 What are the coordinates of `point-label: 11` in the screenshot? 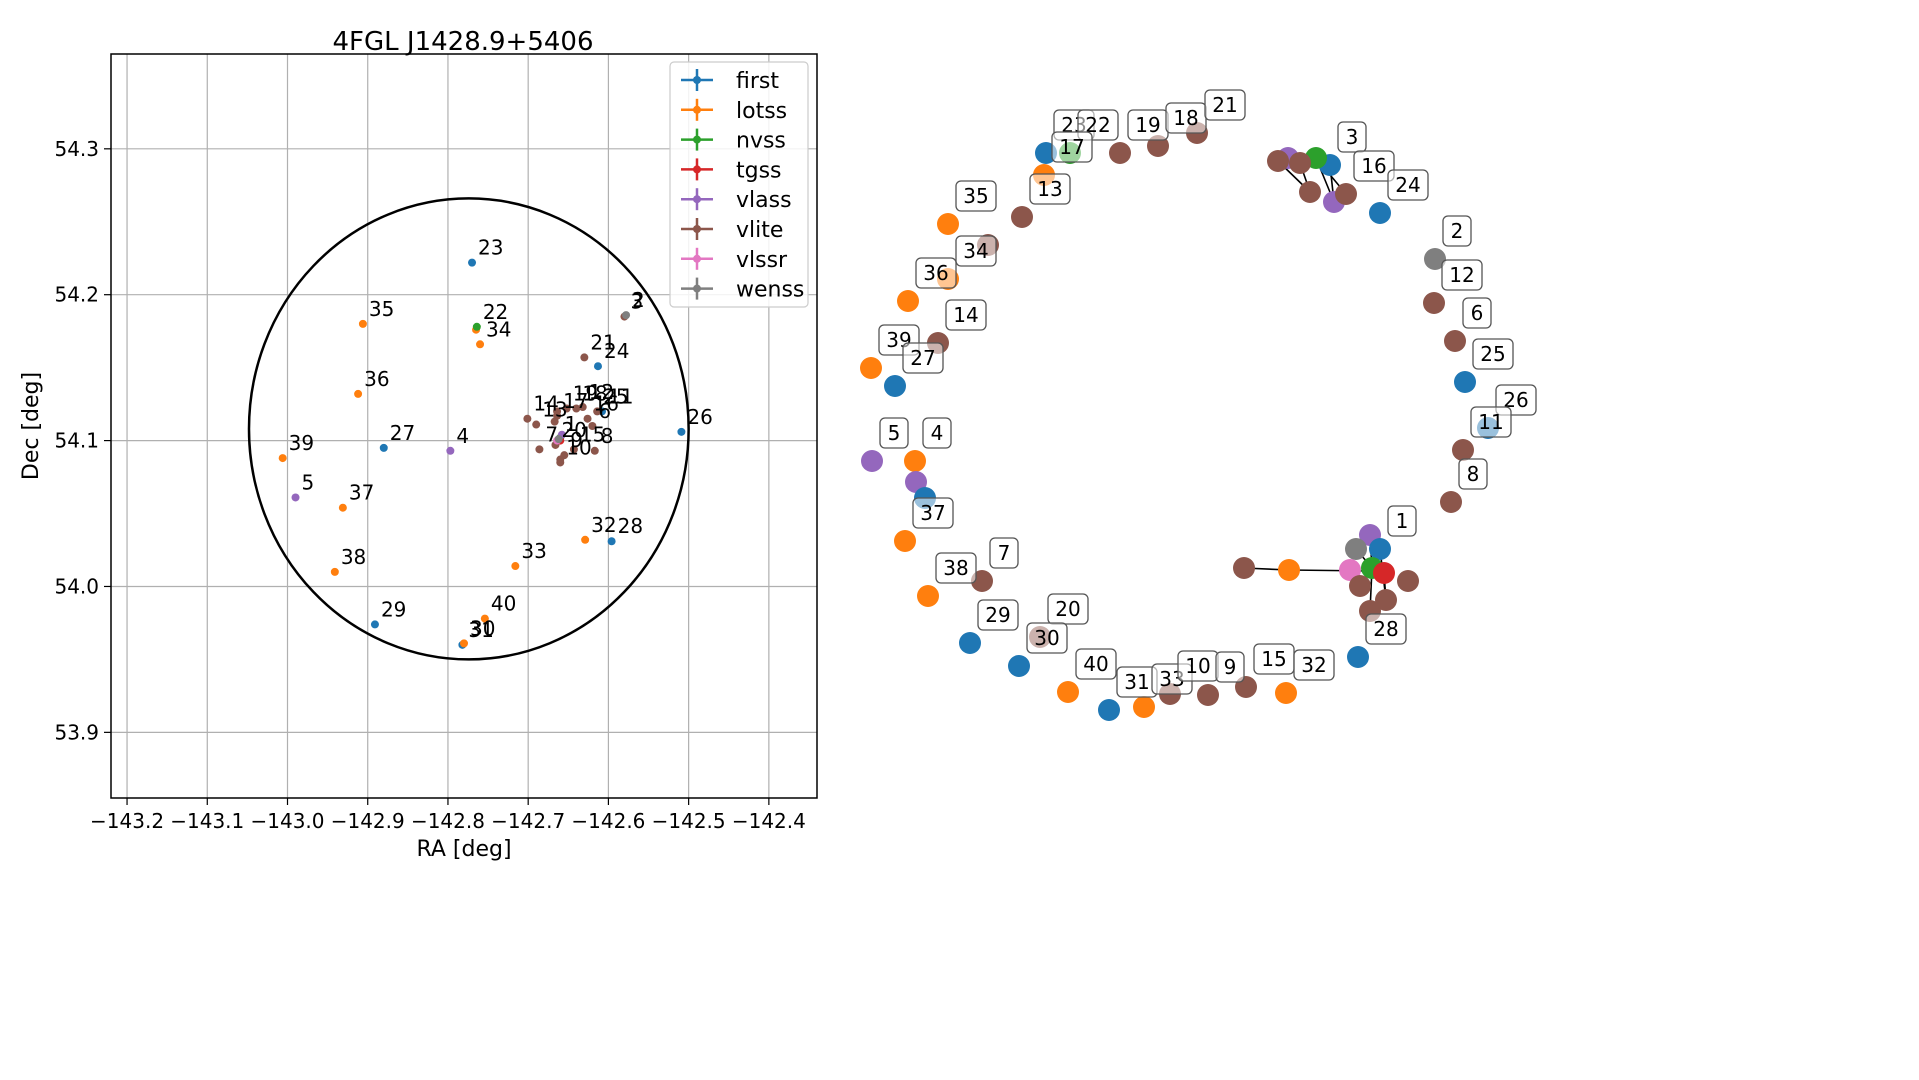 It's located at (620, 396).